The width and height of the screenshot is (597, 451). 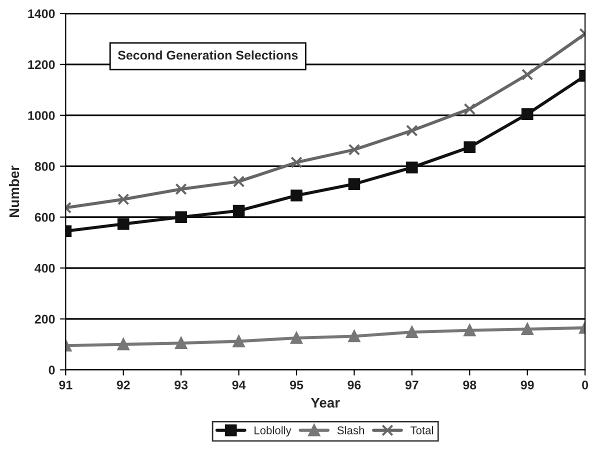 I want to click on annotation: Second Generation Selections, so click(x=208, y=55).